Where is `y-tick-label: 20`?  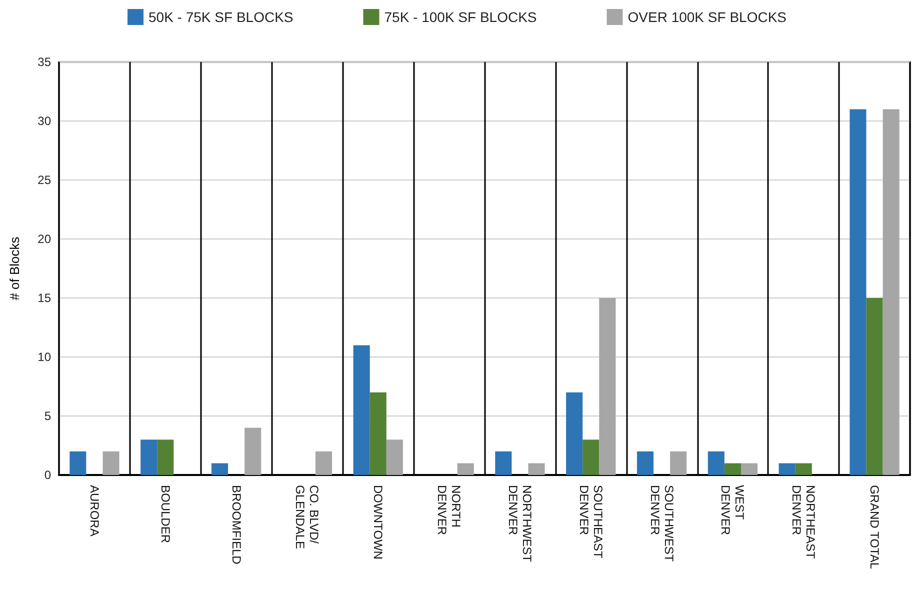
y-tick-label: 20 is located at coordinates (45, 239).